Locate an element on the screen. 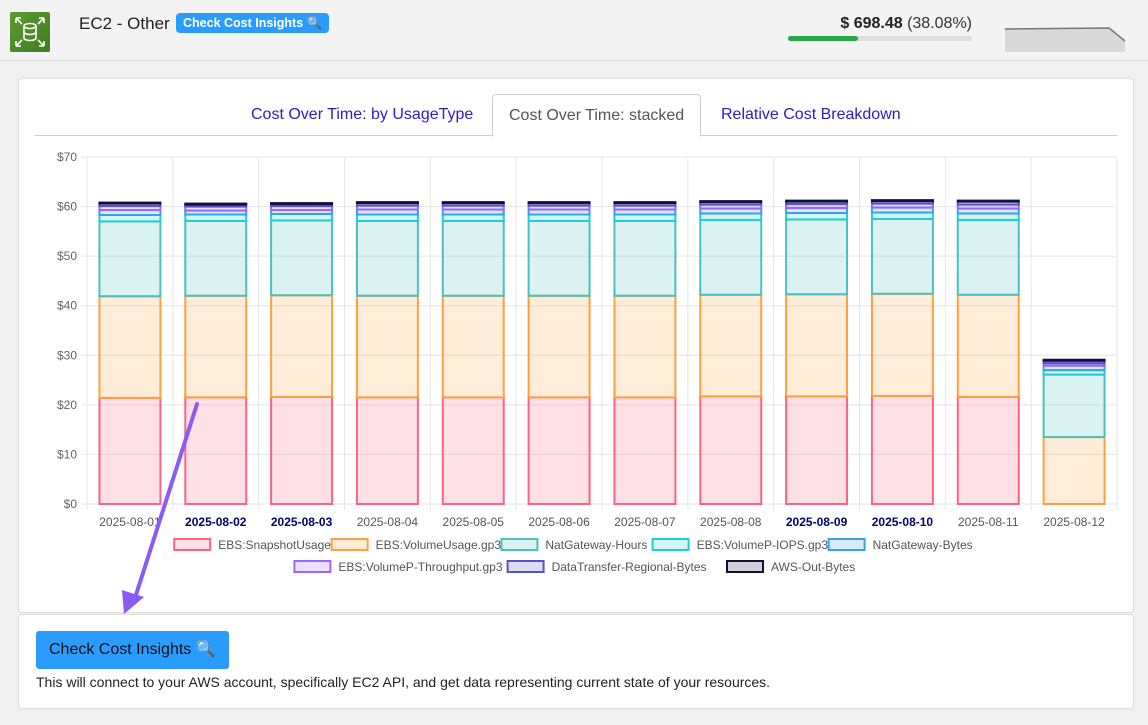  x-tick-label: 2025-08-01 is located at coordinates (130, 522).